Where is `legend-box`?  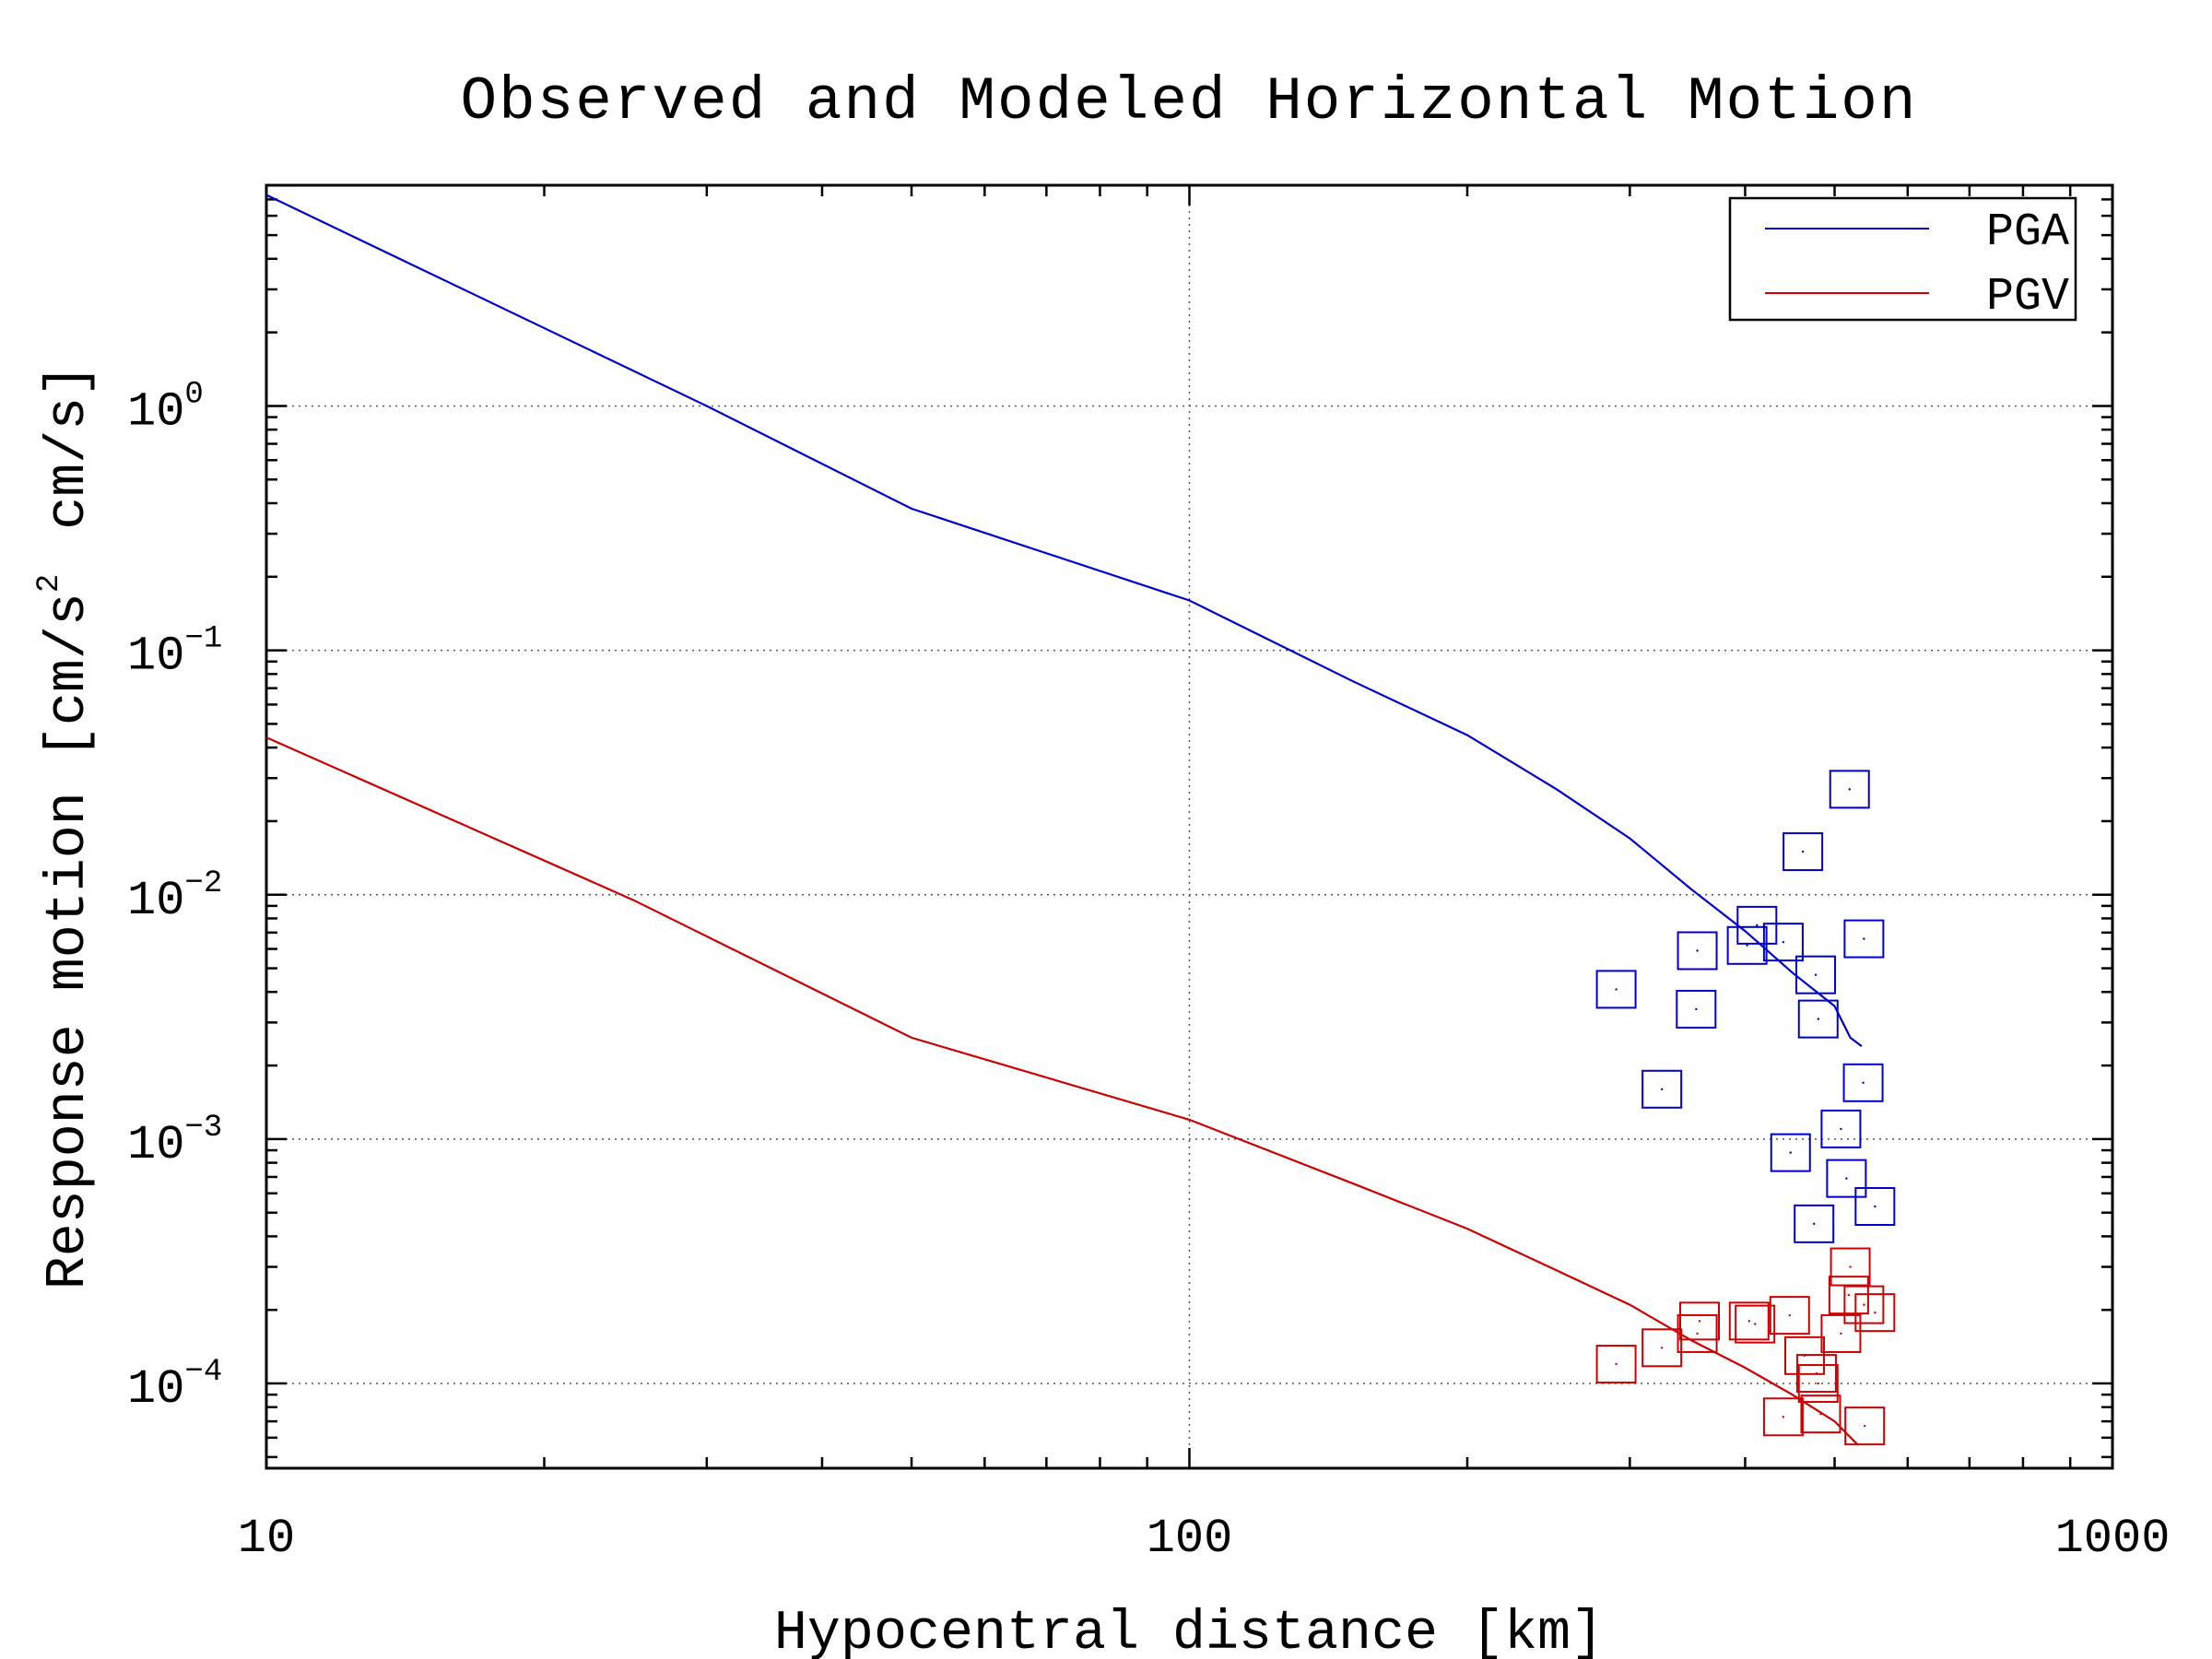
legend-box is located at coordinates (1902, 259).